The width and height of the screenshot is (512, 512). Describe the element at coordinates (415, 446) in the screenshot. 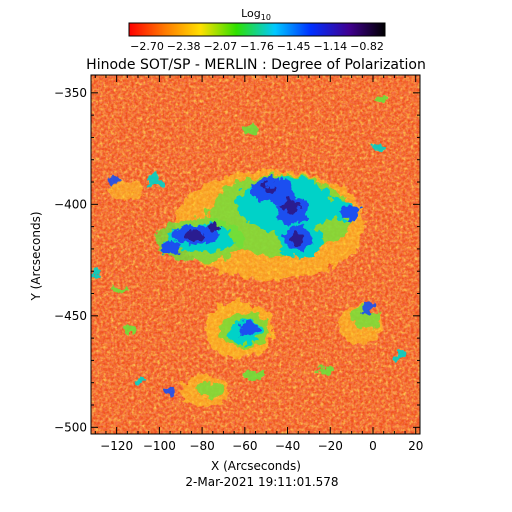

I see `x-tick-label: 20` at that location.